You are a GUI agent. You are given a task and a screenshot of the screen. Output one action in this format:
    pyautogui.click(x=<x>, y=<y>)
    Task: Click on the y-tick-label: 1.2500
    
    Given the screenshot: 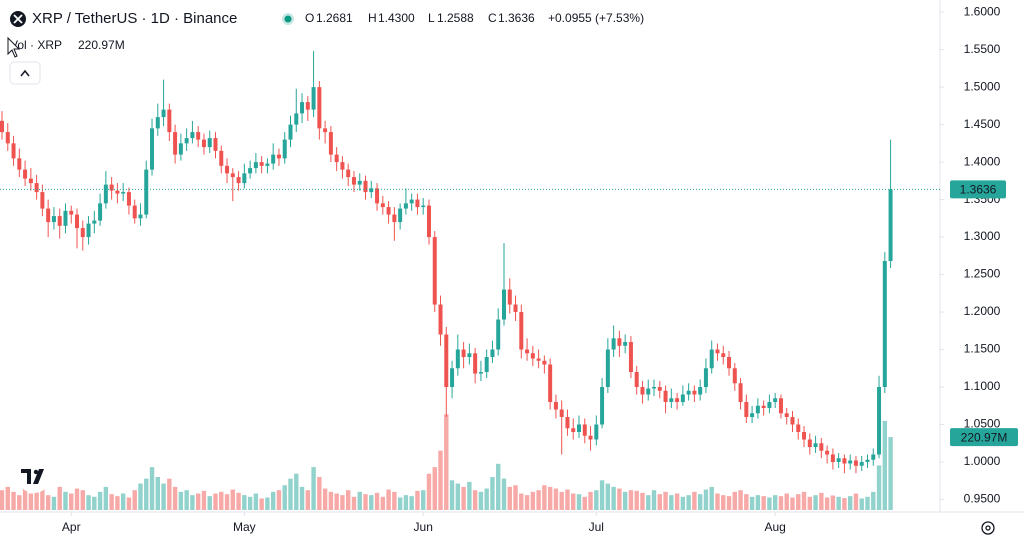 What is the action you would take?
    pyautogui.click(x=982, y=274)
    